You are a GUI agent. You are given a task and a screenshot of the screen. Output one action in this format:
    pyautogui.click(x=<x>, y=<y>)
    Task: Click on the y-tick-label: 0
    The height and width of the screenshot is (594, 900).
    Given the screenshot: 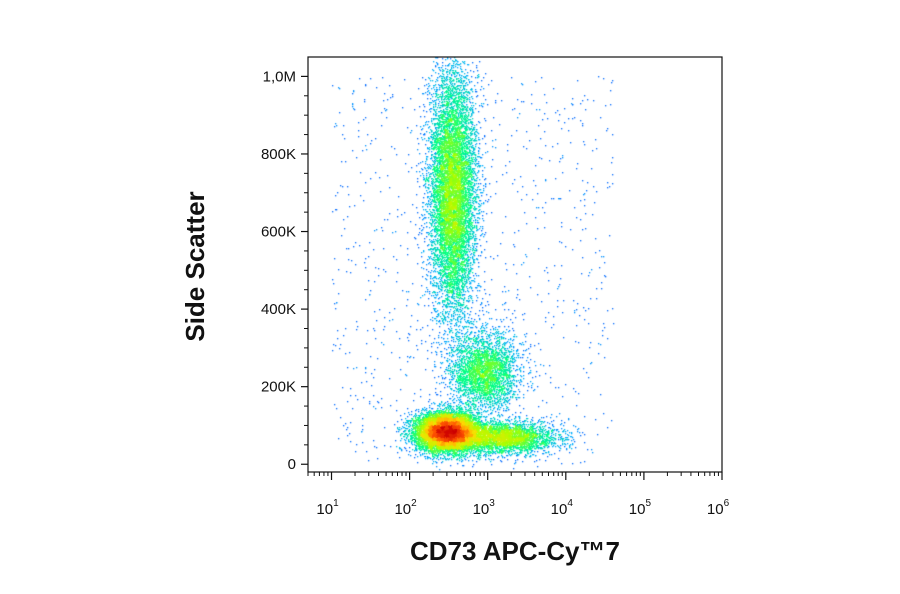 What is the action you would take?
    pyautogui.click(x=292, y=464)
    